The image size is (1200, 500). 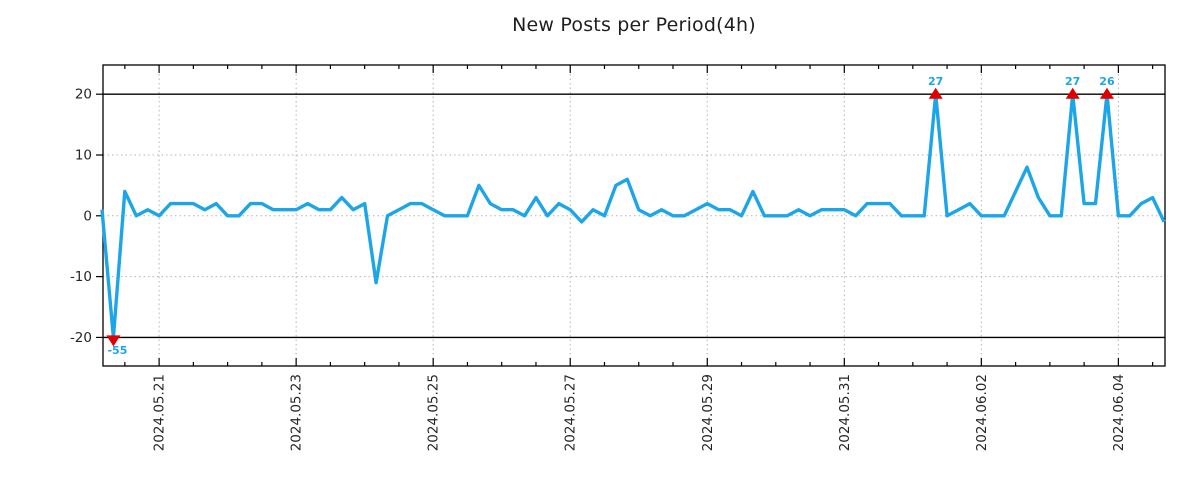 I want to click on x-tick-label: 2024.05.21, so click(x=160, y=412).